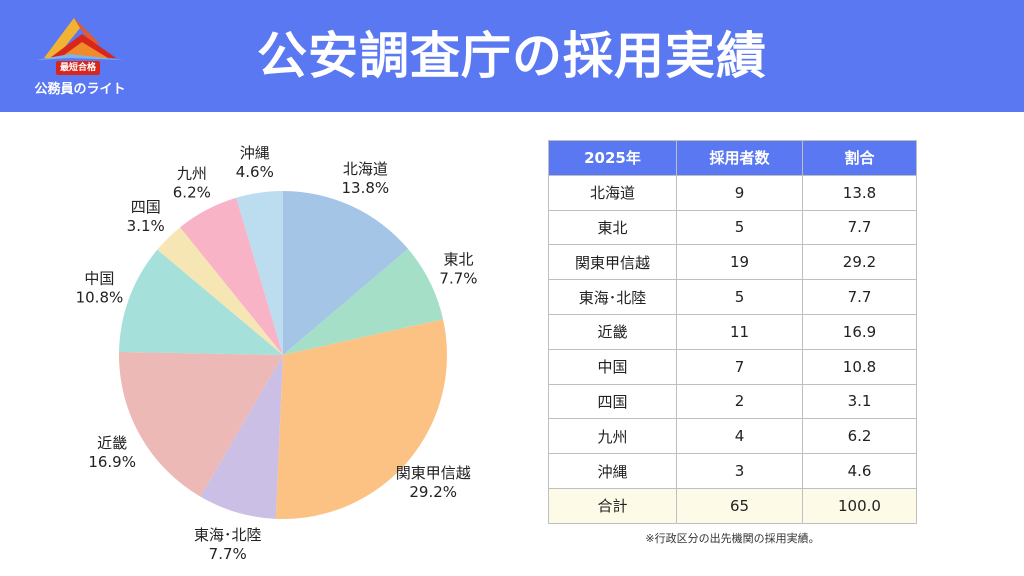  Describe the element at coordinates (612, 436) in the screenshot. I see `region-cell: 九州` at that location.